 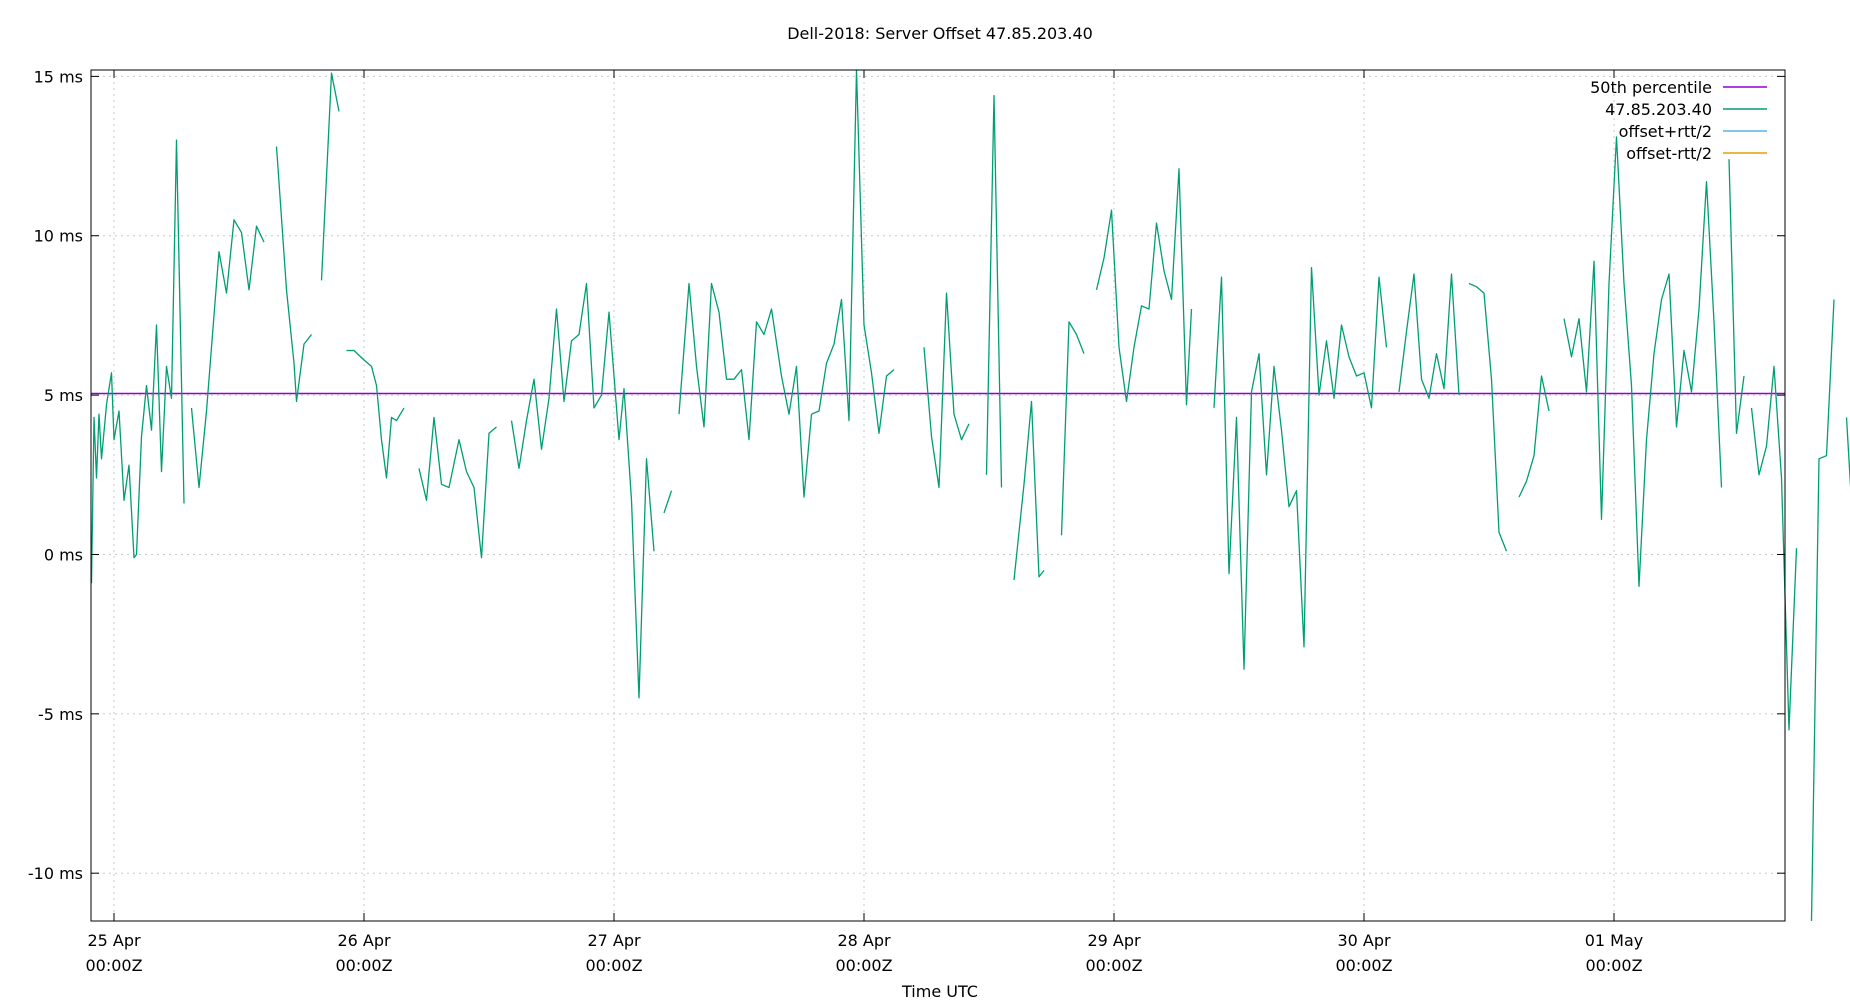 What do you see at coordinates (63, 395) in the screenshot?
I see `y-tick-label: 5 ms` at bounding box center [63, 395].